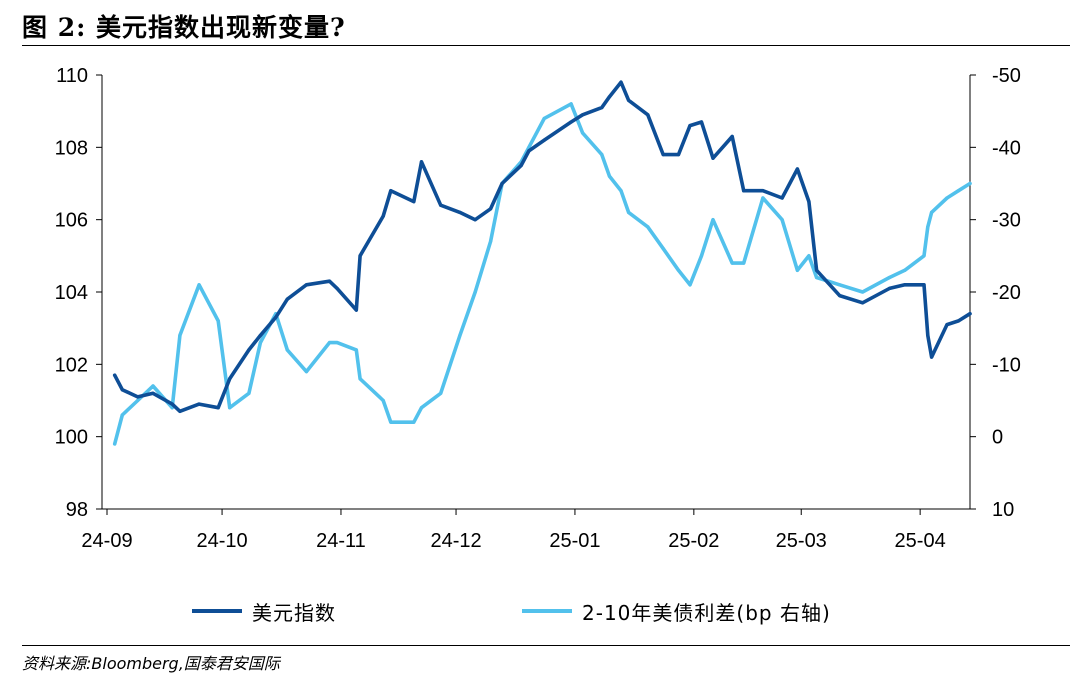 This screenshot has height=680, width=1080. What do you see at coordinates (546, 645) in the screenshot?
I see `source-rule` at bounding box center [546, 645].